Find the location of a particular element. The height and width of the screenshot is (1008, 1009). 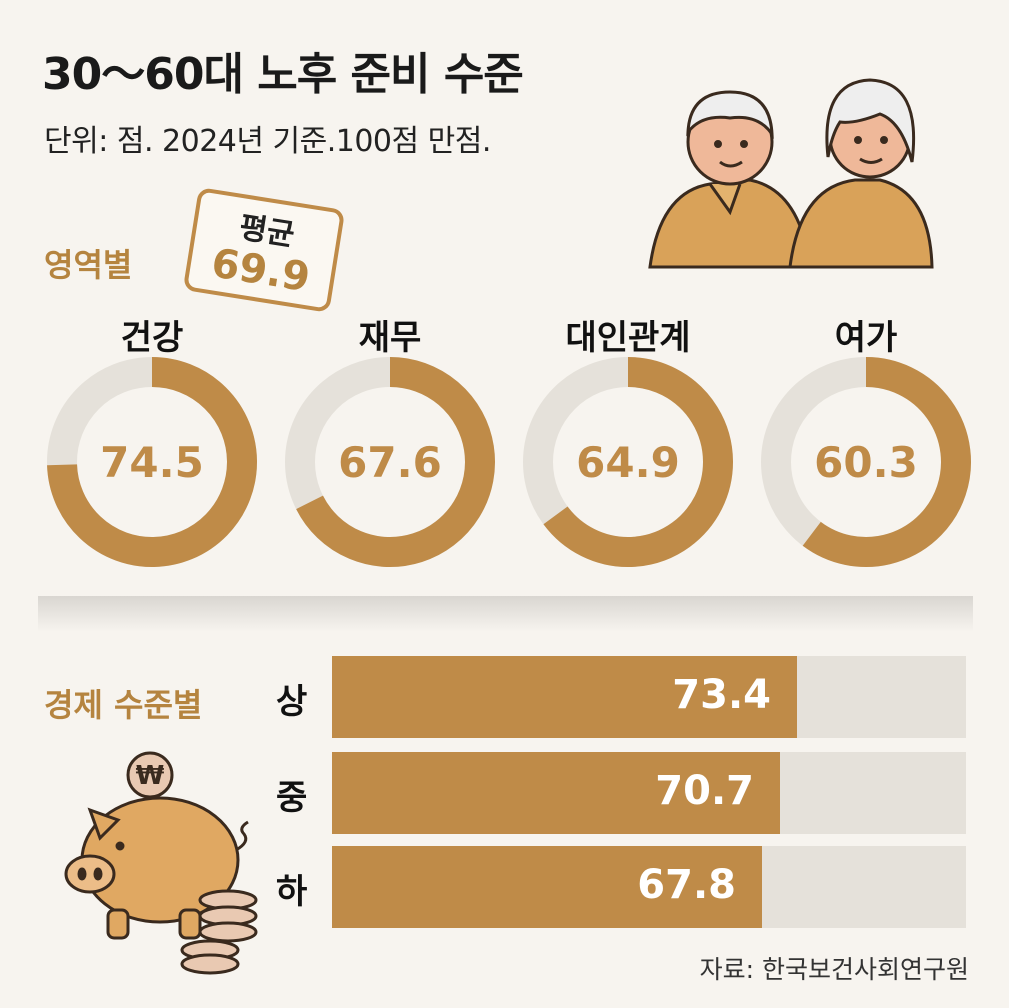

donut-title: 여가 is located at coordinates (866, 338).